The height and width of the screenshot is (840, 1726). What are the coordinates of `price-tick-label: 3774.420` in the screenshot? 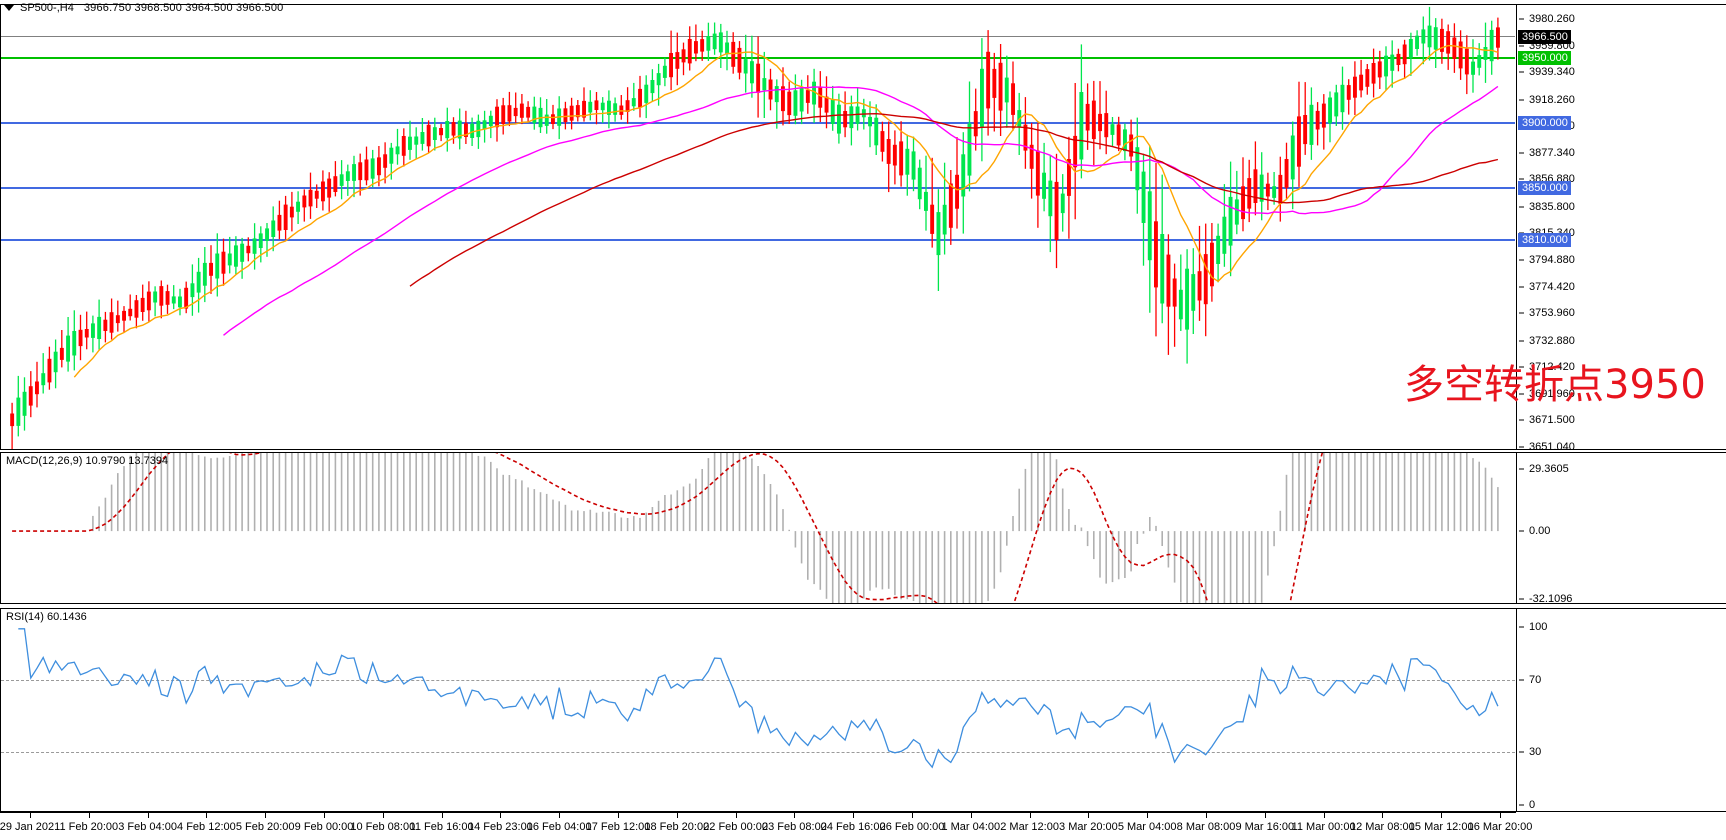 It's located at (1552, 286).